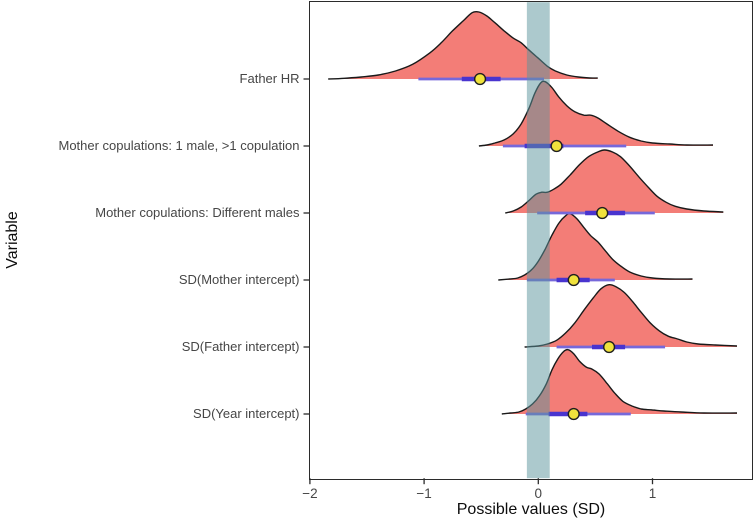 Image resolution: width=755 pixels, height=527 pixels. What do you see at coordinates (531, 509) in the screenshot?
I see `x-axis-title: Possible values (SD)` at bounding box center [531, 509].